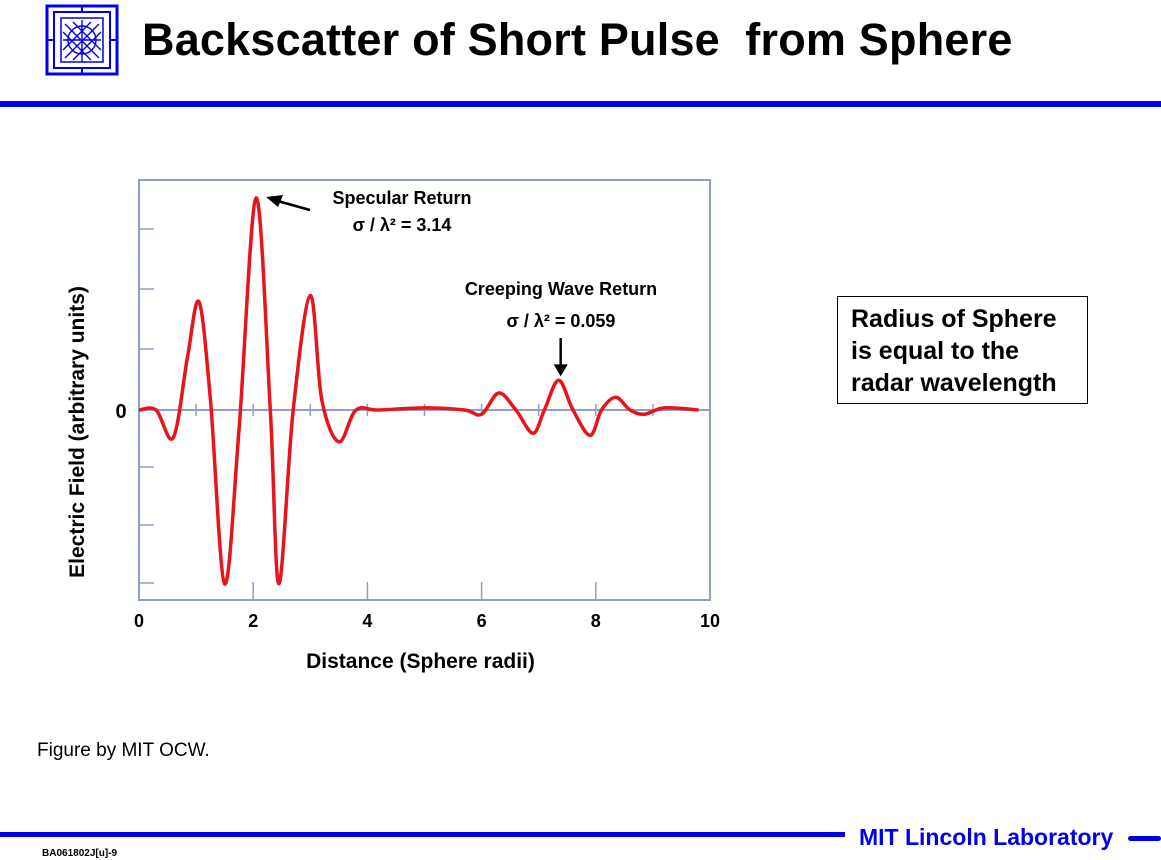 This screenshot has width=1161, height=860. What do you see at coordinates (561, 321) in the screenshot?
I see `creeping-wave-formula: σ / λ² = 0.059` at bounding box center [561, 321].